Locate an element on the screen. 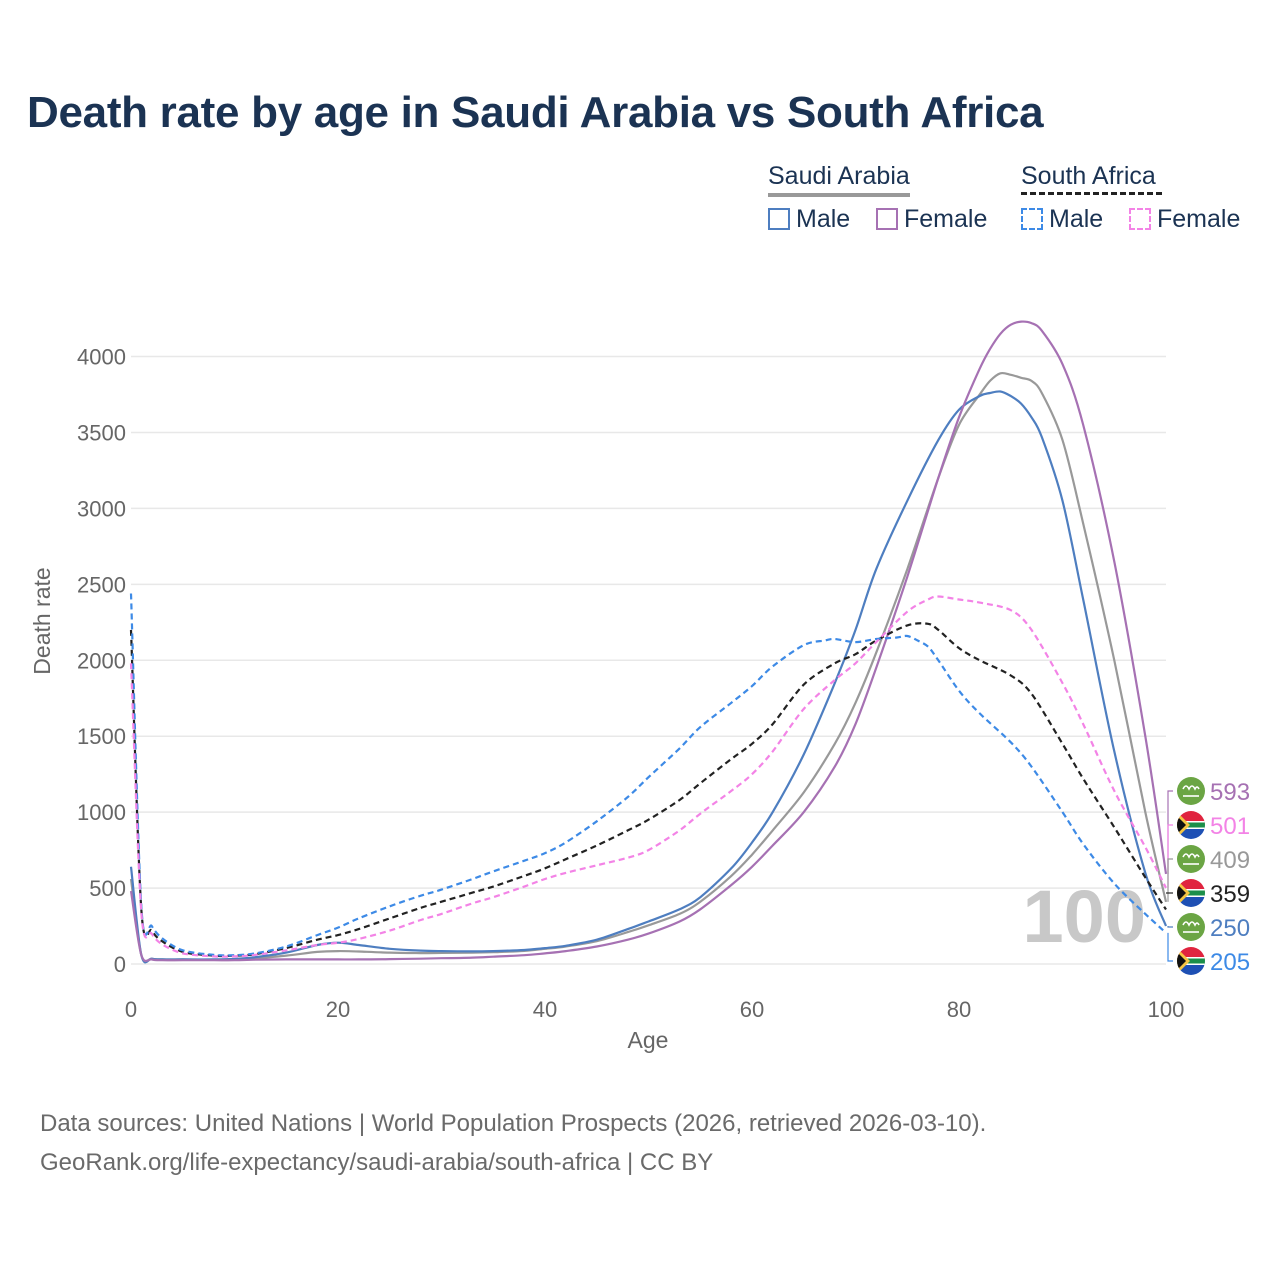  y-tick-label: 2000 is located at coordinates (101, 660).